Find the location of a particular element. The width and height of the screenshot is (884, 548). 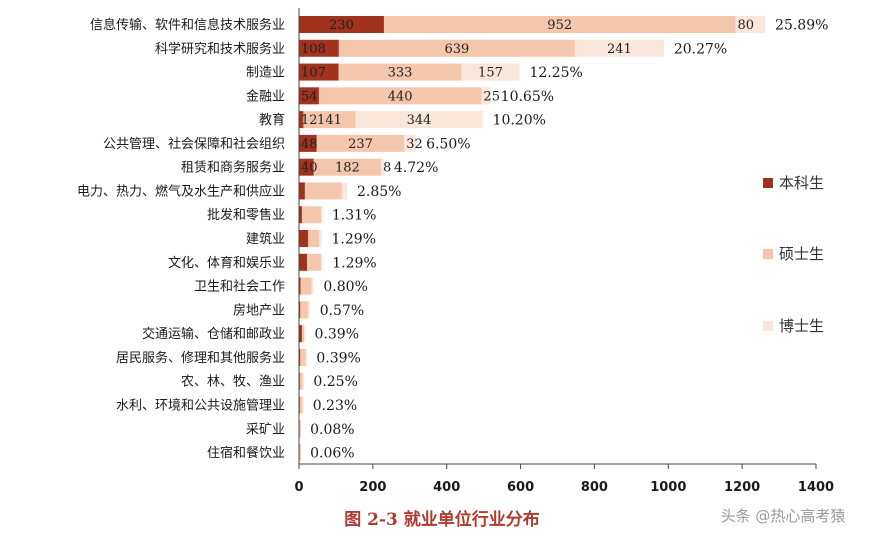

x-tick-label: 200 is located at coordinates (372, 487).